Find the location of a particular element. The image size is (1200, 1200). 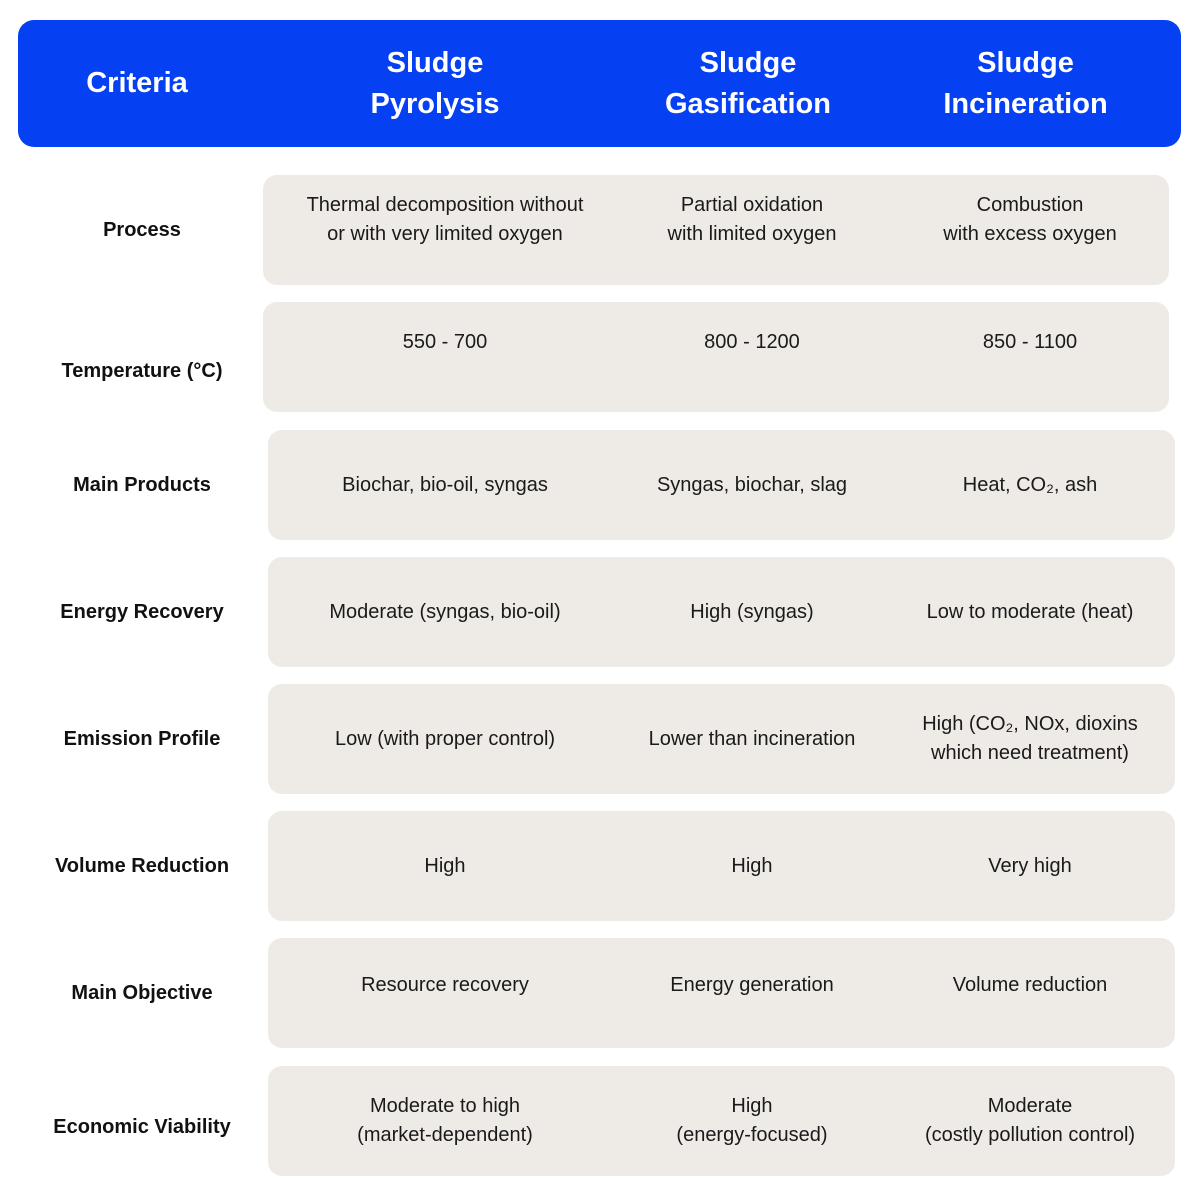

table-cell: Low (with proper control) is located at coordinates (445, 738).